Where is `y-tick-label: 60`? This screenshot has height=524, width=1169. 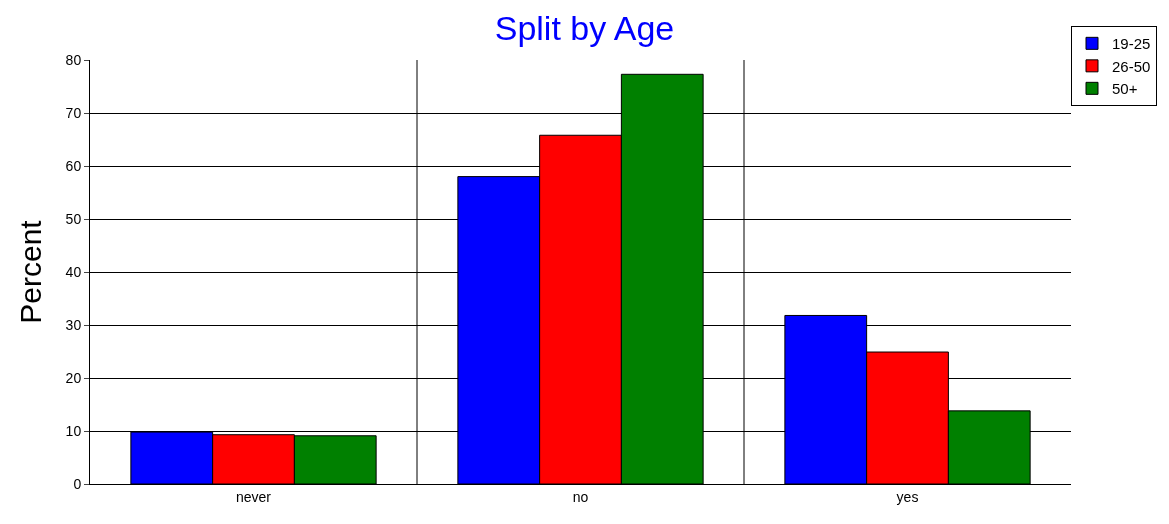 y-tick-label: 60 is located at coordinates (73, 165).